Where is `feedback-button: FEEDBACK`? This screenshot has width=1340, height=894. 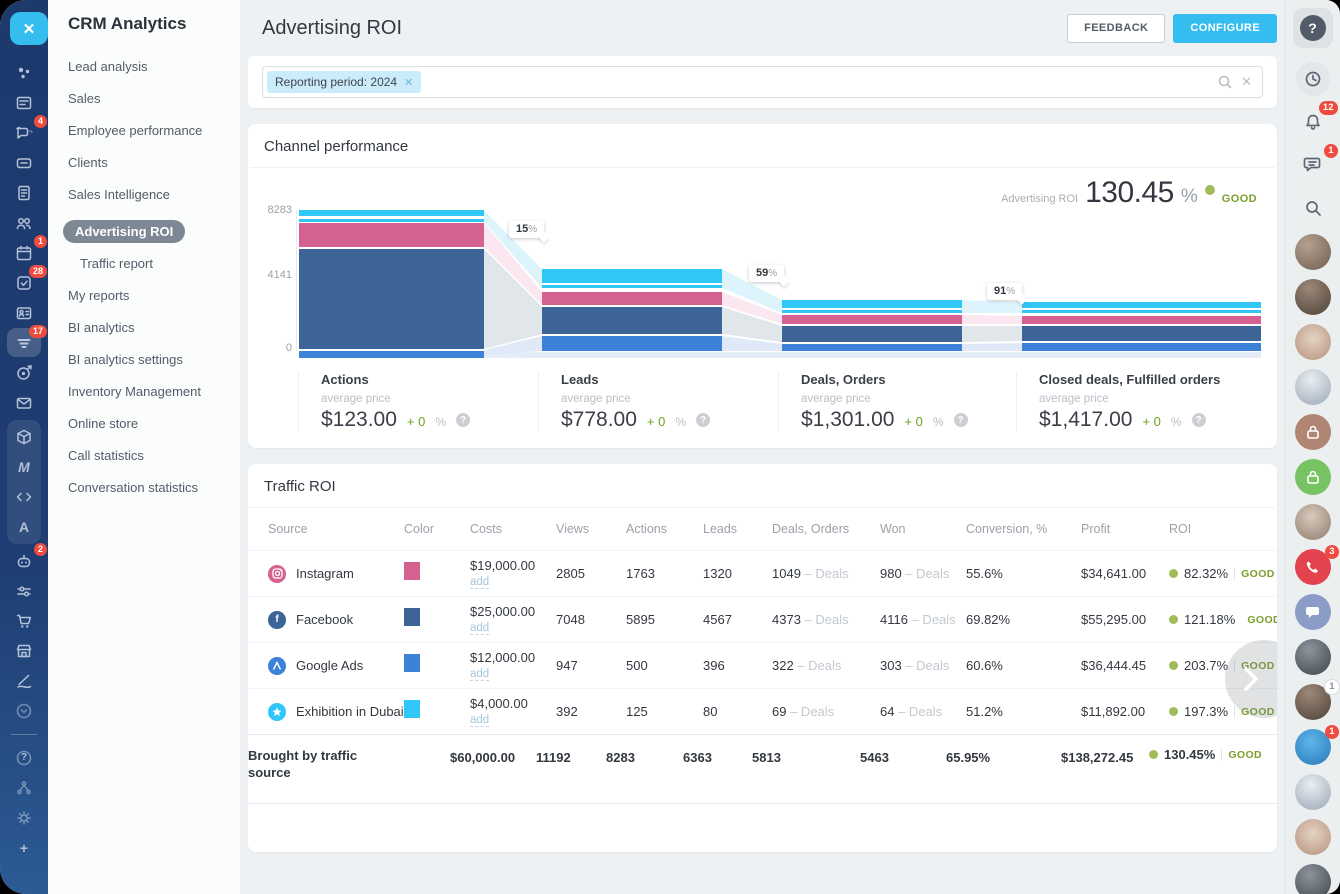 feedback-button: FEEDBACK is located at coordinates (1116, 28).